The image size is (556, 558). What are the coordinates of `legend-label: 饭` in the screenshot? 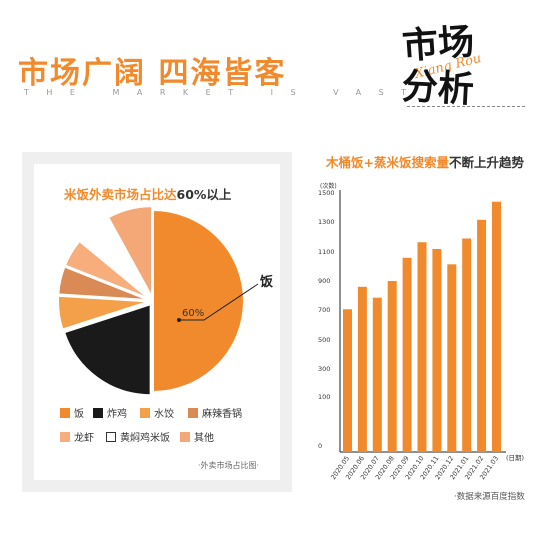 It's located at (79, 414).